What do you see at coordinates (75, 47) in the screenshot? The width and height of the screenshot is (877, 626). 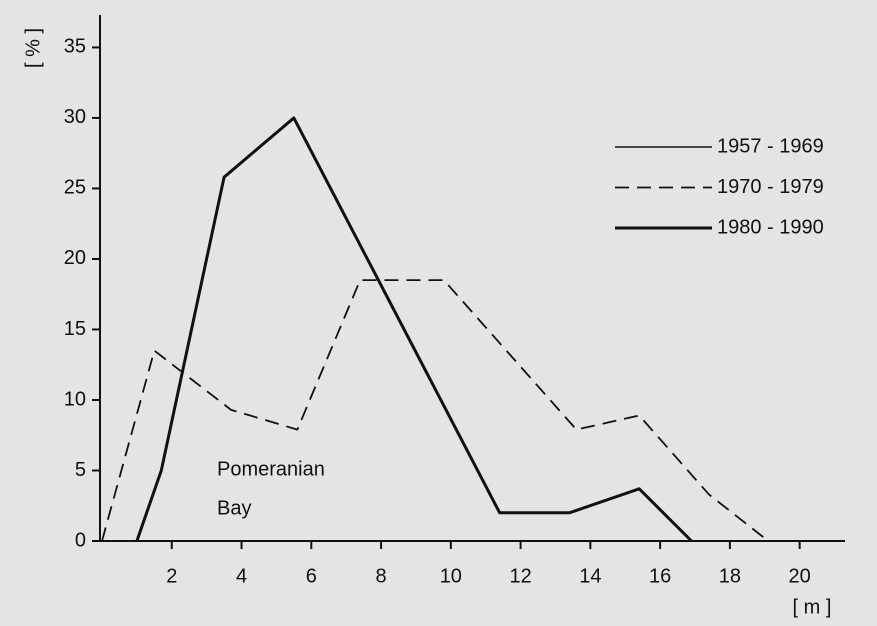 I see `y-tick-label: 35` at bounding box center [75, 47].